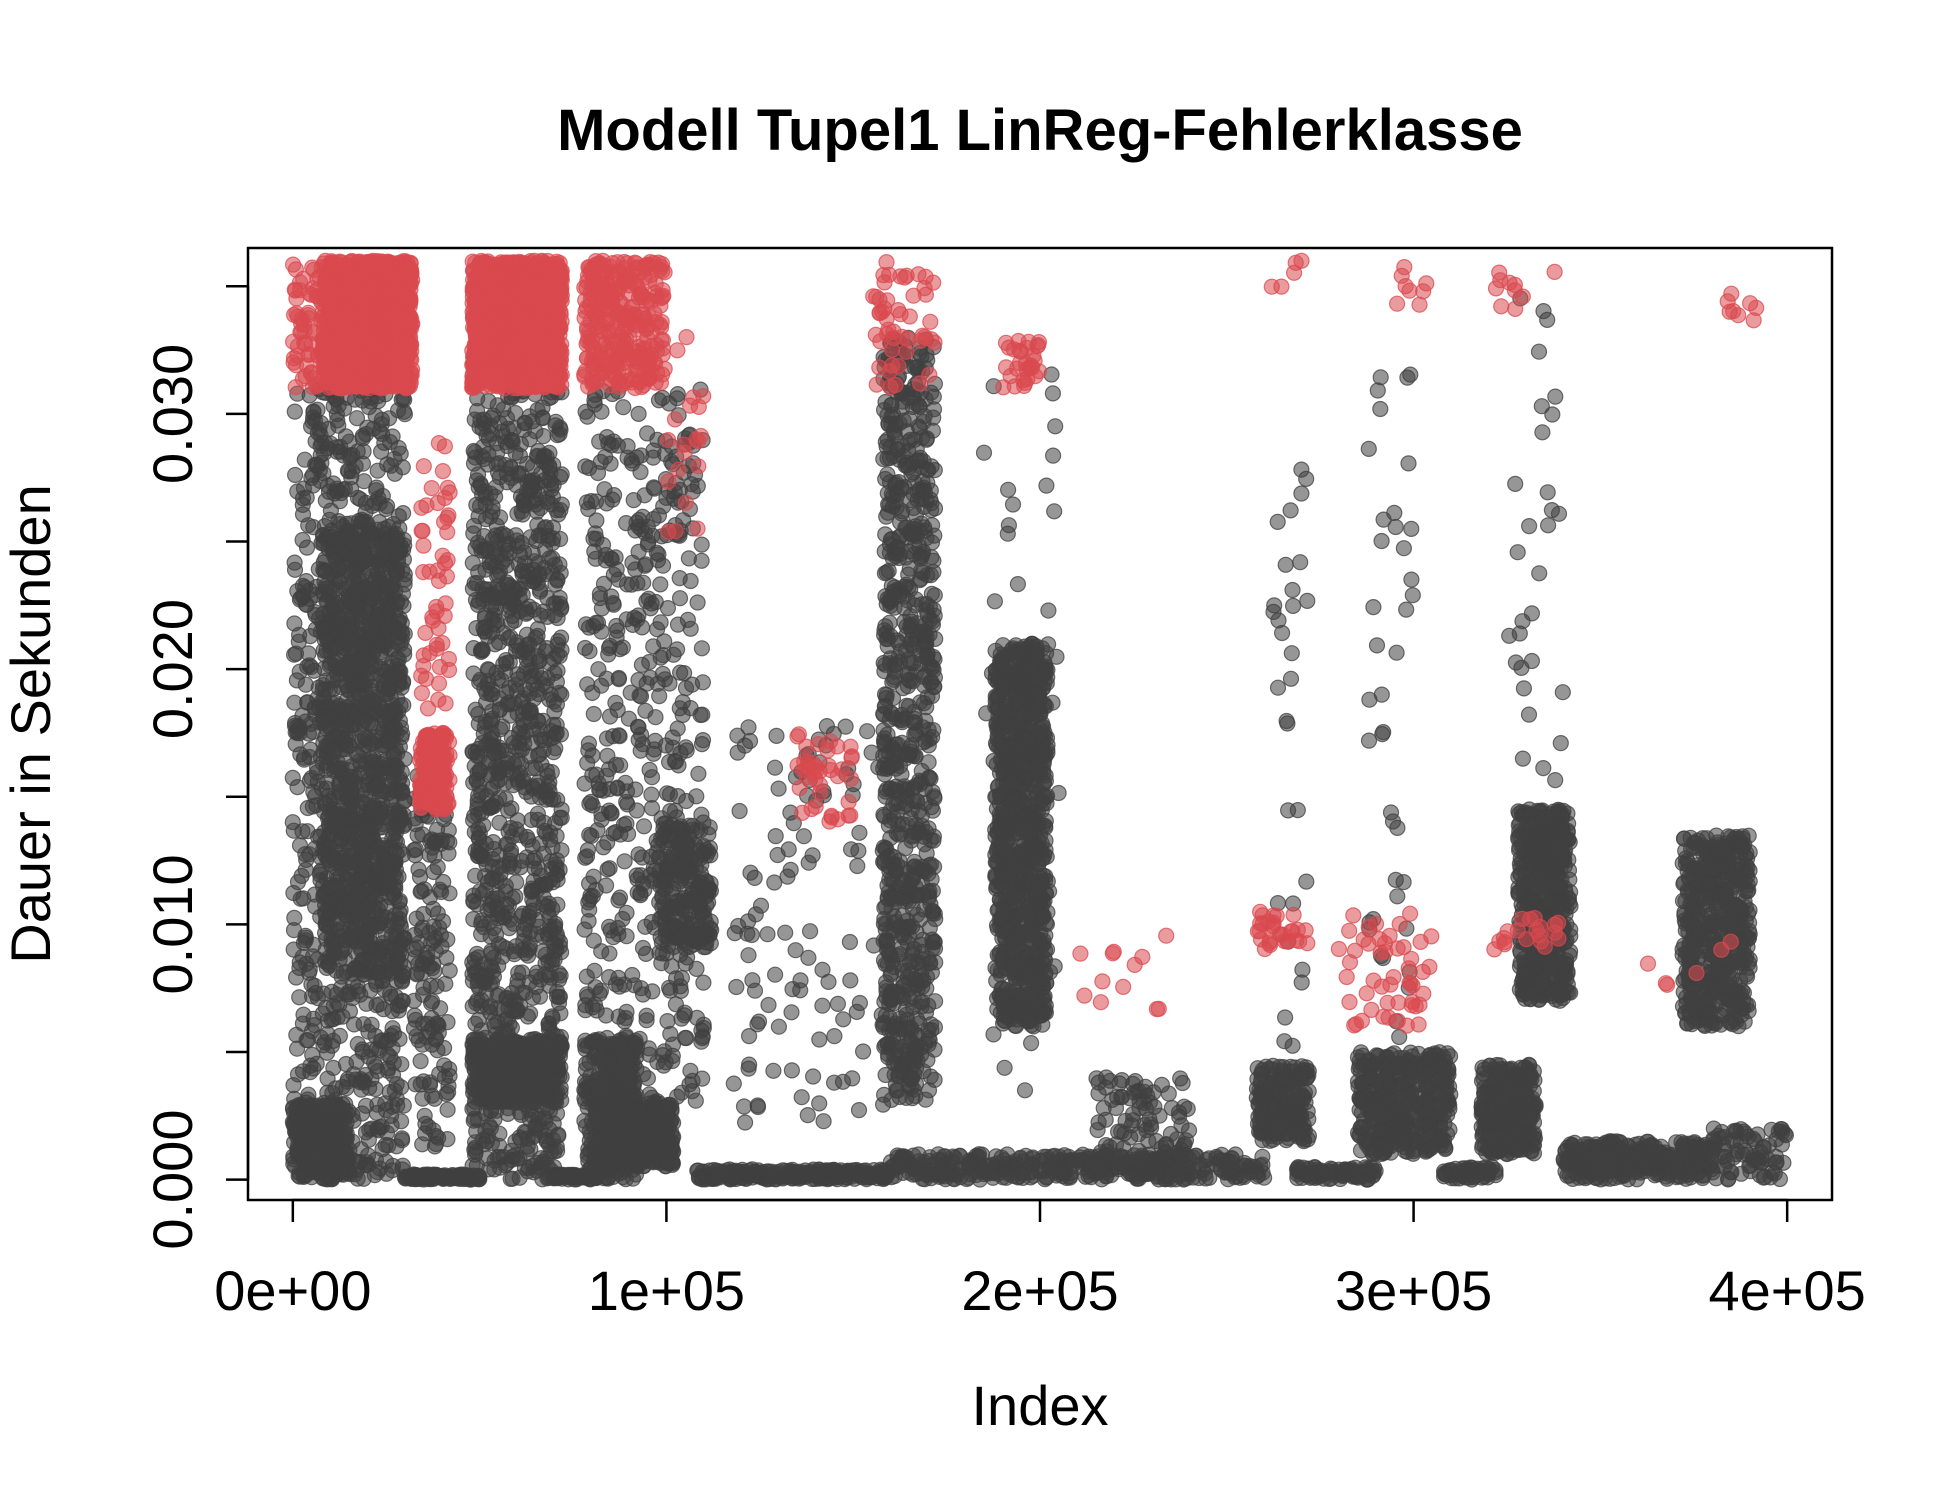 This screenshot has height=1500, width=1950. Describe the element at coordinates (1040, 130) in the screenshot. I see `chart-title: Modell Tupel1 LinReg-Fehlerklasse` at that location.